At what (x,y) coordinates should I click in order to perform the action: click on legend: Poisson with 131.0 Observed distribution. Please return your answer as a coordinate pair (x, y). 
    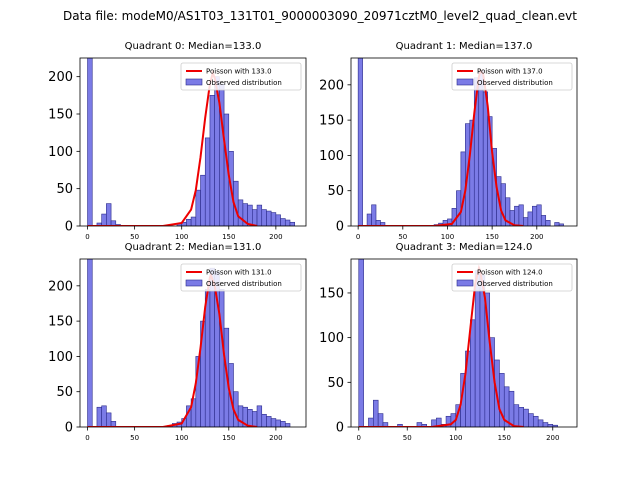
    Looking at the image, I should click on (241, 277).